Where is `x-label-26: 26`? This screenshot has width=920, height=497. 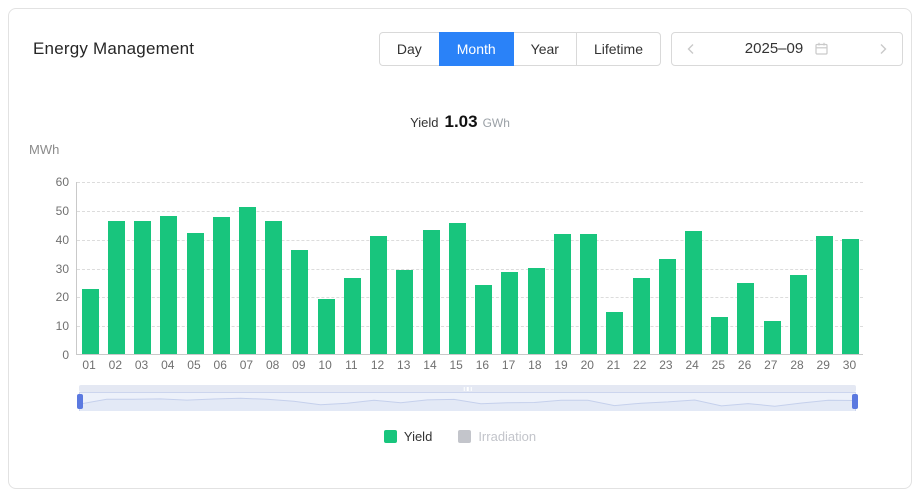 x-label-26: 26 is located at coordinates (744, 365).